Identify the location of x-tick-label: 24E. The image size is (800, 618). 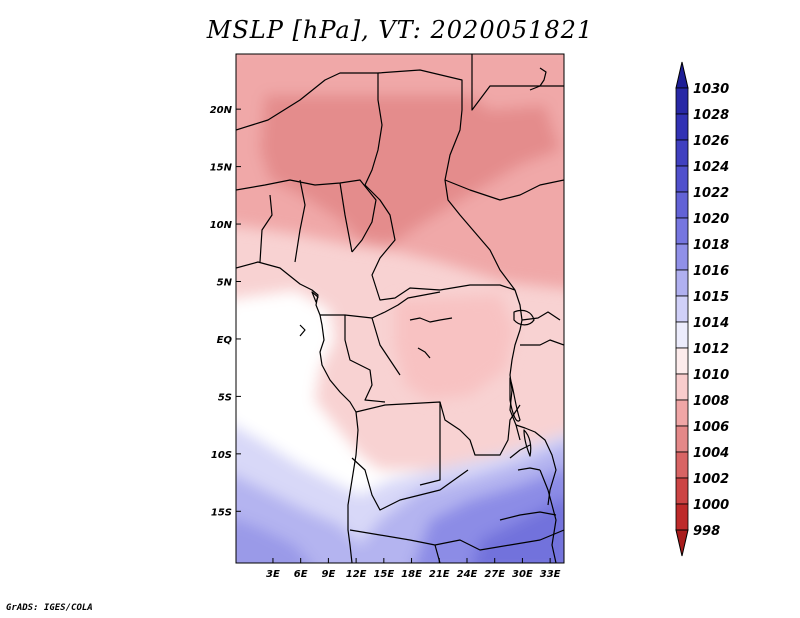
(467, 574).